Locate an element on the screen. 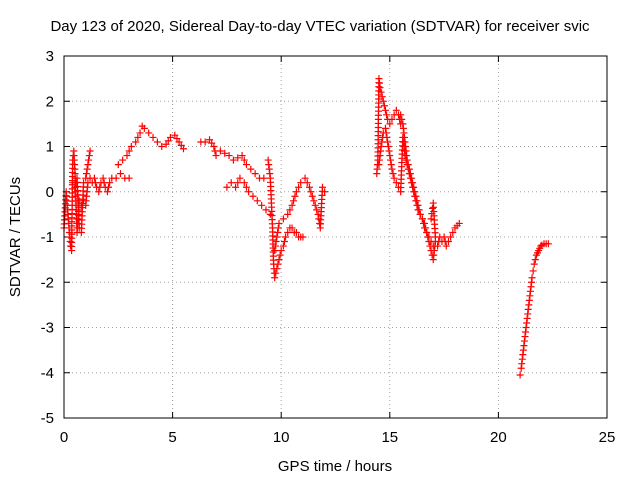 The width and height of the screenshot is (640, 480). x-tick-labels: 0 5 10 15 20 25 is located at coordinates (338, 437).